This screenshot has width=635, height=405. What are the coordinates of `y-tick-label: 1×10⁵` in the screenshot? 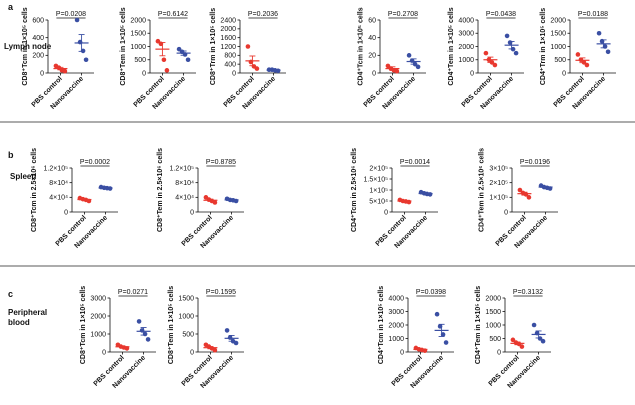 It's located at (378, 190).